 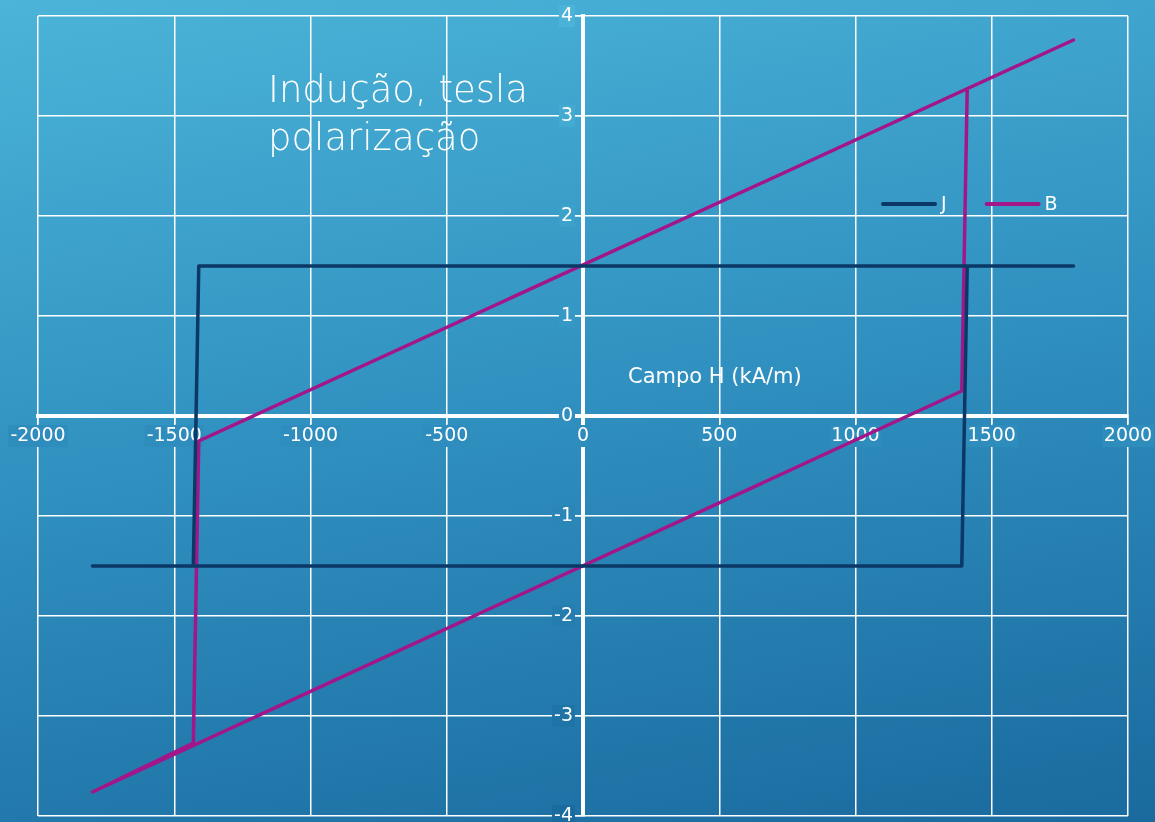 I want to click on x-tick-label: 2000, so click(x=1128, y=433).